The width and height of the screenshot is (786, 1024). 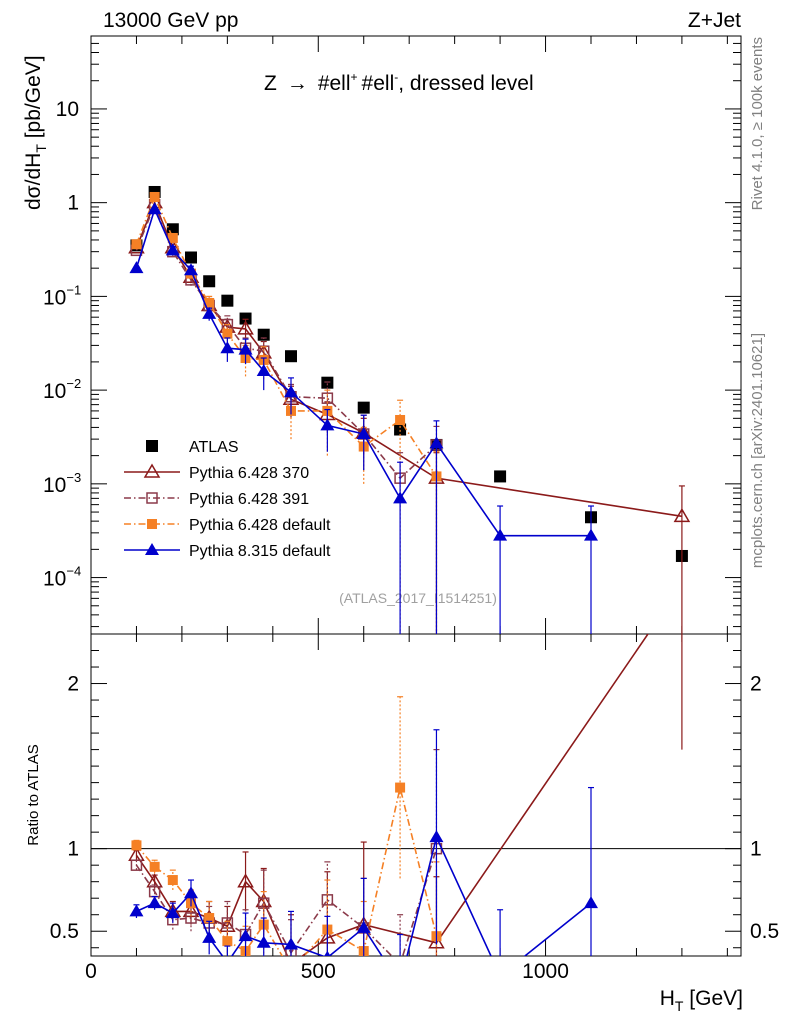 I want to click on main-y-tick-label: 1, so click(x=73, y=203).